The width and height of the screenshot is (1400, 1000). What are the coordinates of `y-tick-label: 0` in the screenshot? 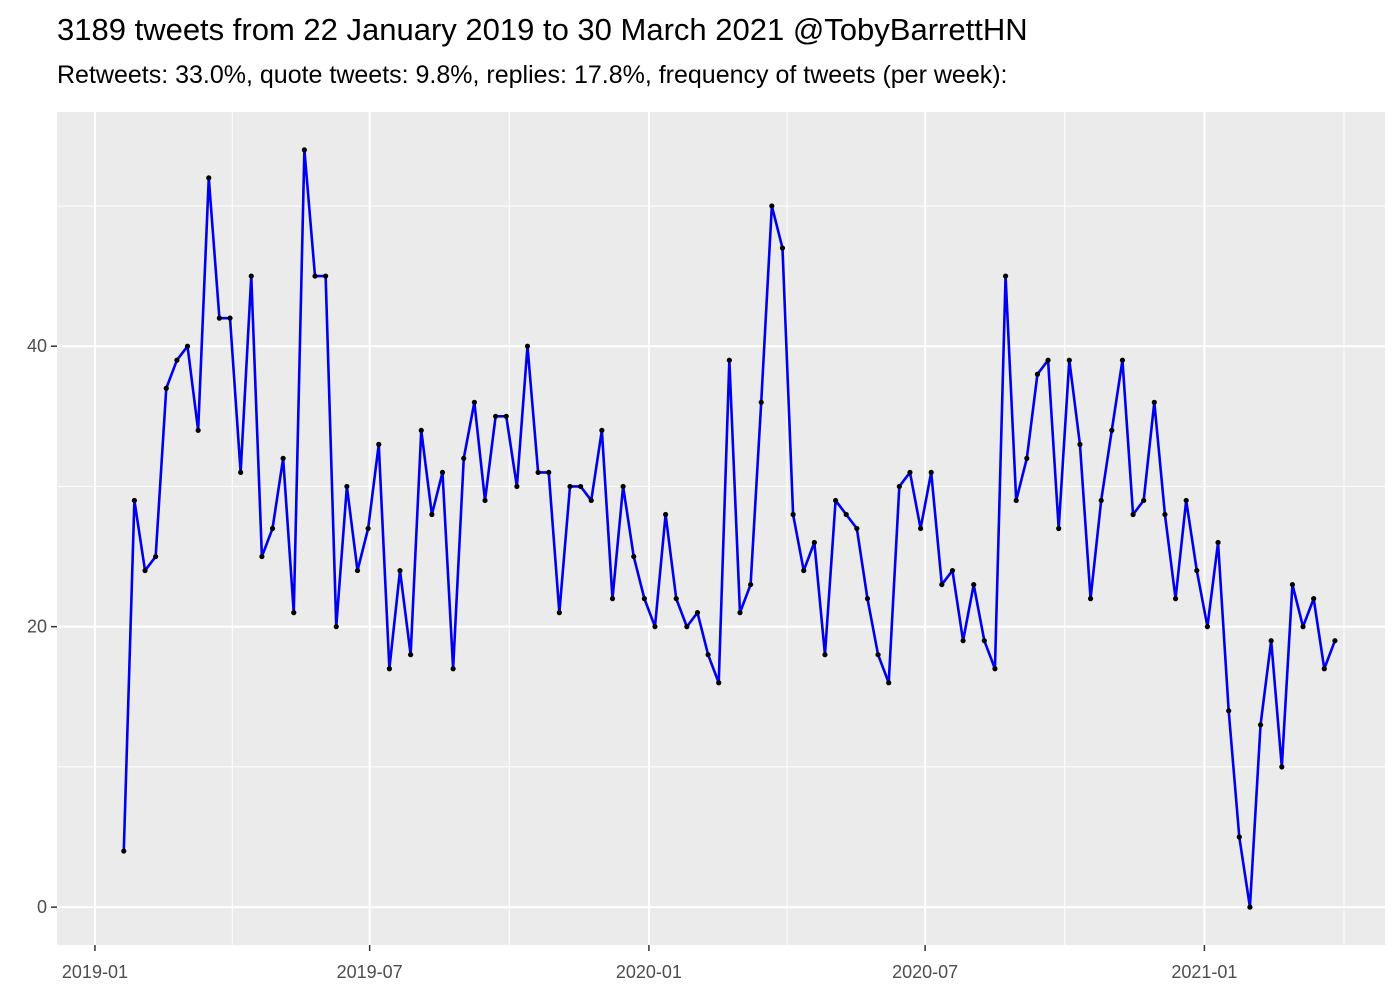 It's located at (42, 907).